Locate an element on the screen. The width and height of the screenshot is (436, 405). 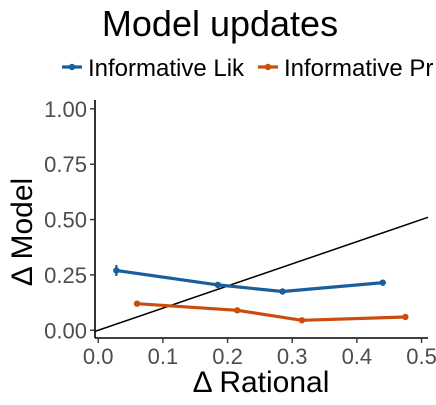
y-tick-label: 0.25 is located at coordinates (65, 275).